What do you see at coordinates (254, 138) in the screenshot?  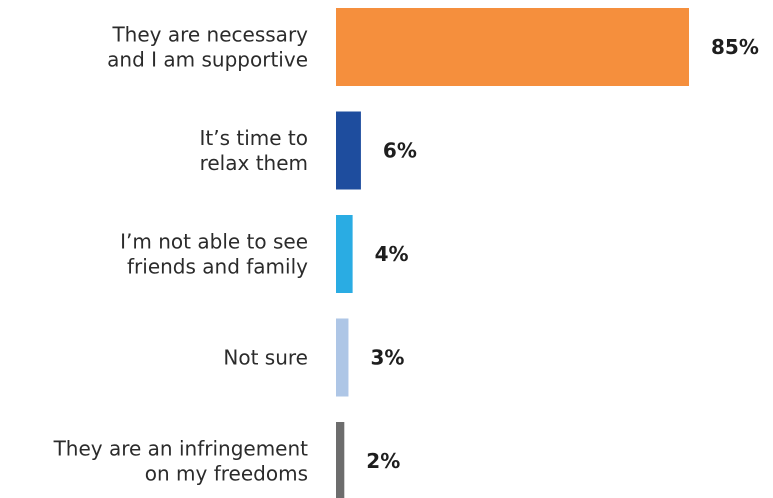 I see `category-label-line: It’s time to` at bounding box center [254, 138].